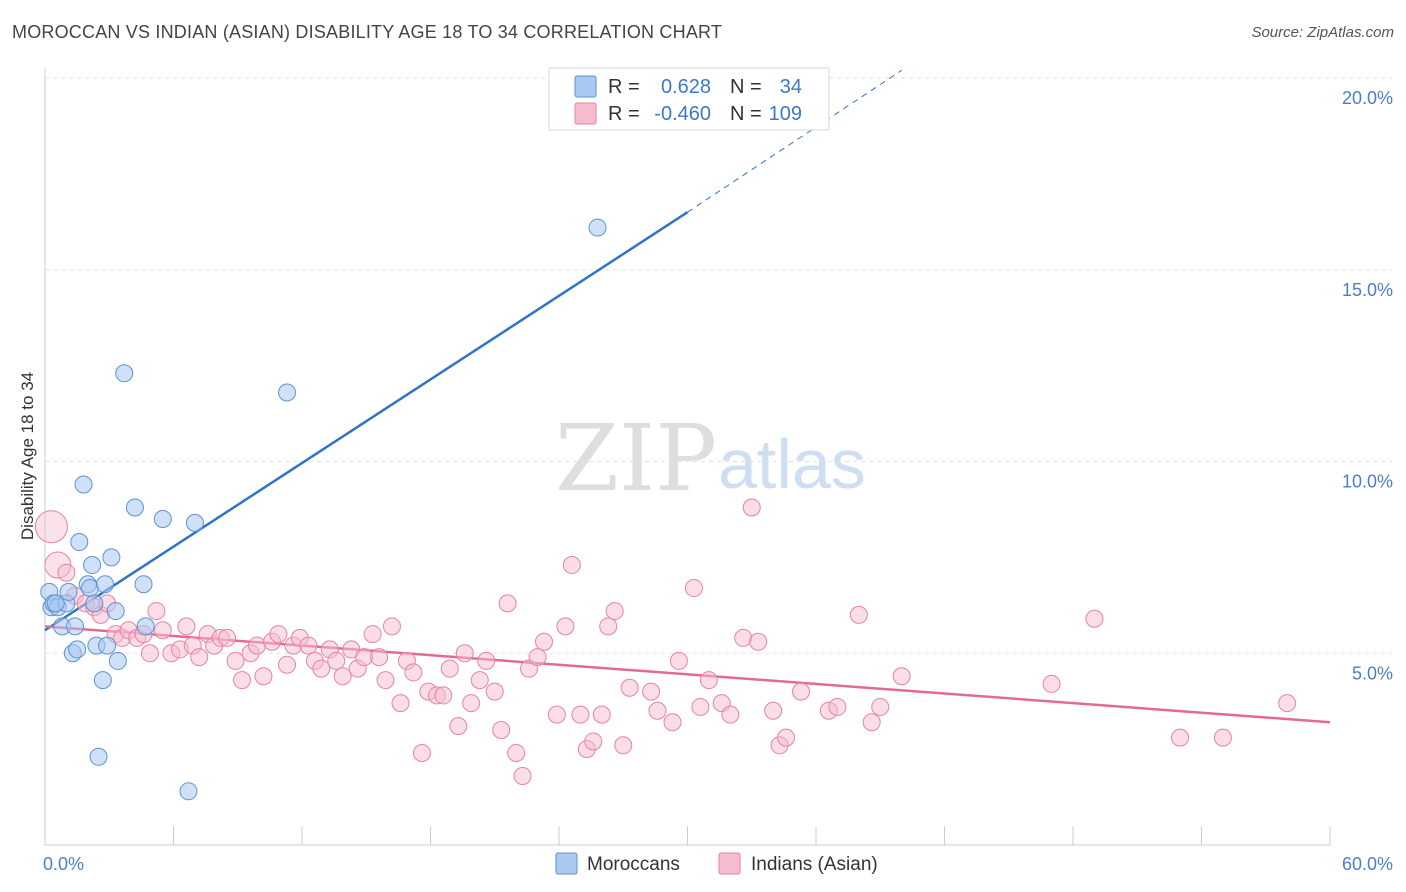 This screenshot has width=1406, height=892. What do you see at coordinates (746, 87) in the screenshot?
I see `legend-n-label-1: N =` at bounding box center [746, 87].